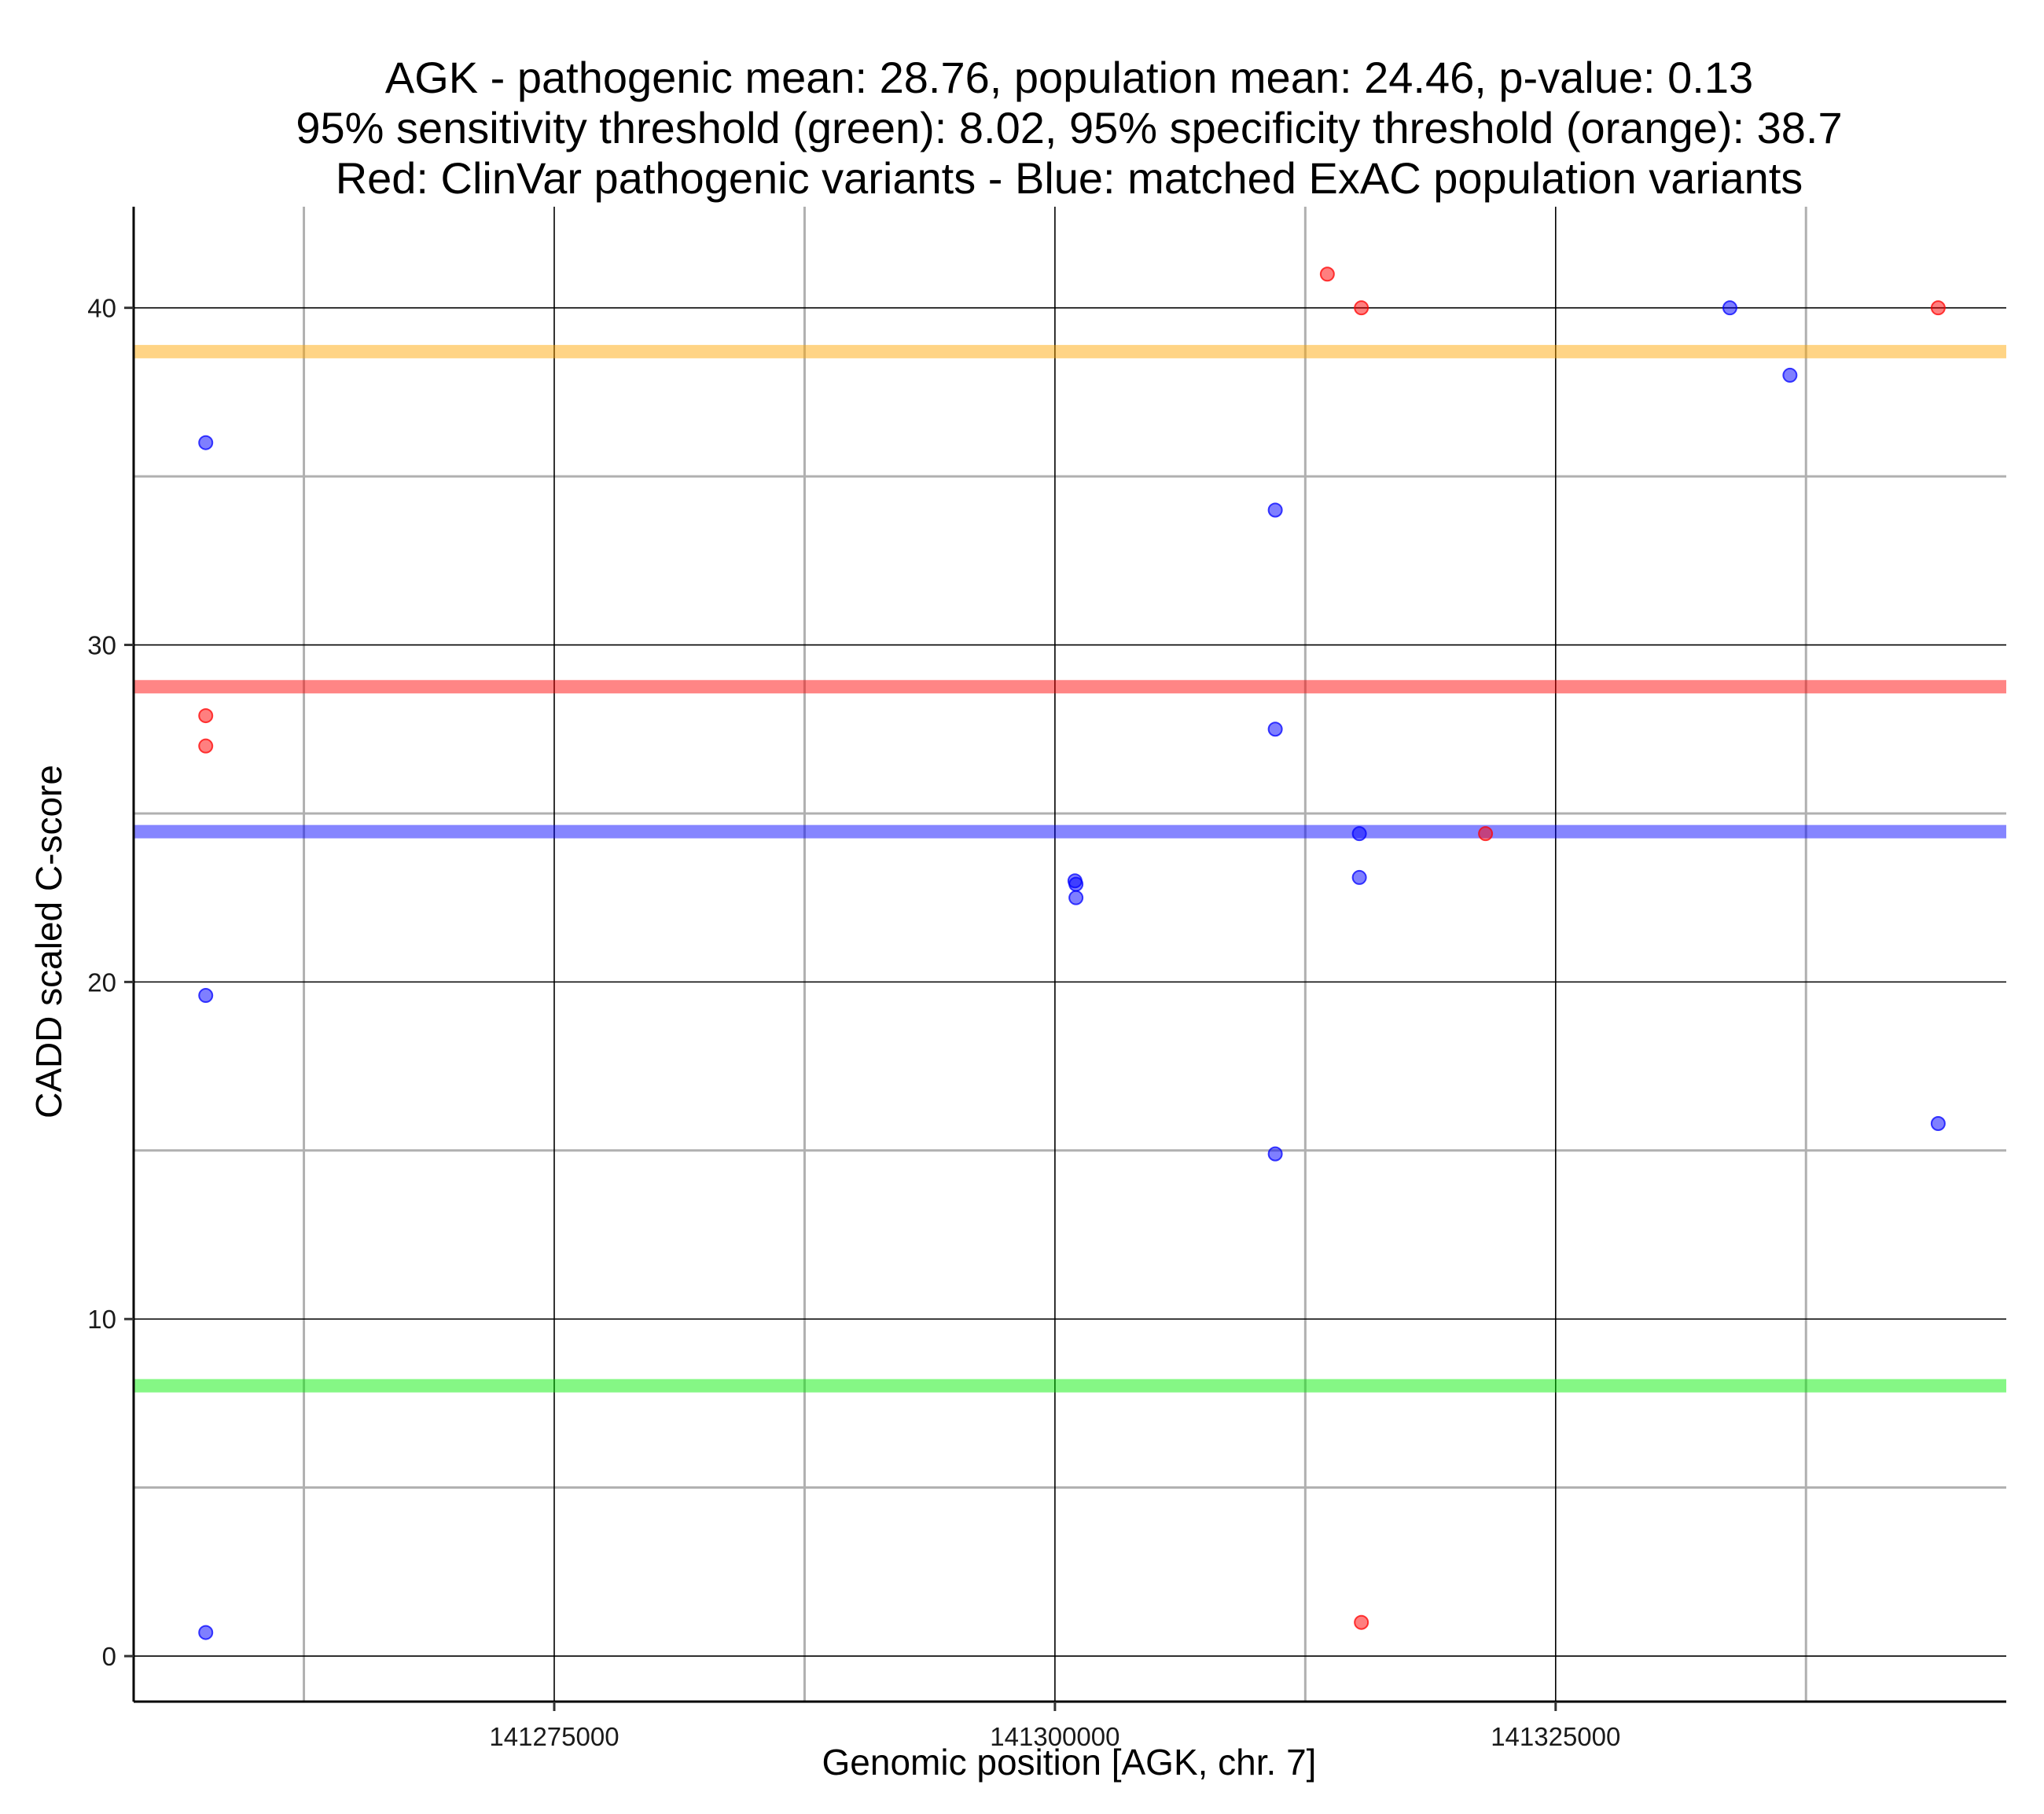 Image resolution: width=2044 pixels, height=1814 pixels. What do you see at coordinates (49, 942) in the screenshot?
I see `y-axis-title: CADD scaled C-score` at bounding box center [49, 942].